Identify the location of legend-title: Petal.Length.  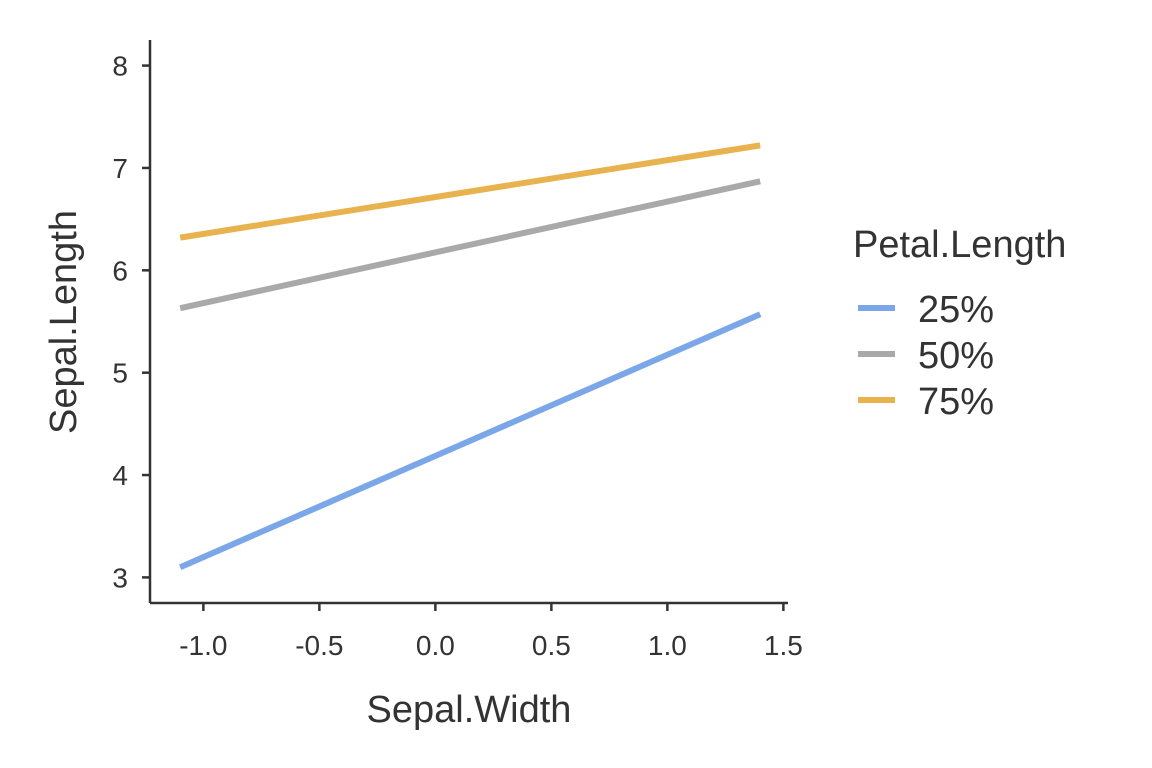
(959, 245).